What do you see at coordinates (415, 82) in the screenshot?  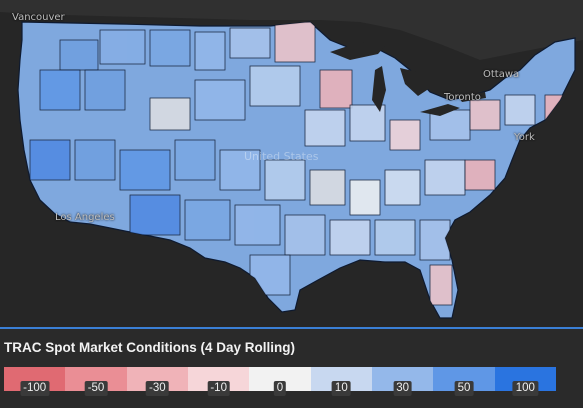 I see `lake-huron` at bounding box center [415, 82].